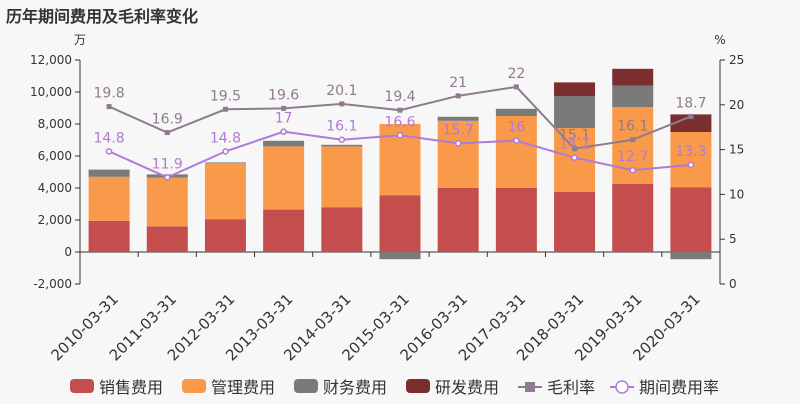 This screenshot has height=404, width=800. Describe the element at coordinates (51, 60) in the screenshot. I see `left-tick-label: 12,000` at that location.